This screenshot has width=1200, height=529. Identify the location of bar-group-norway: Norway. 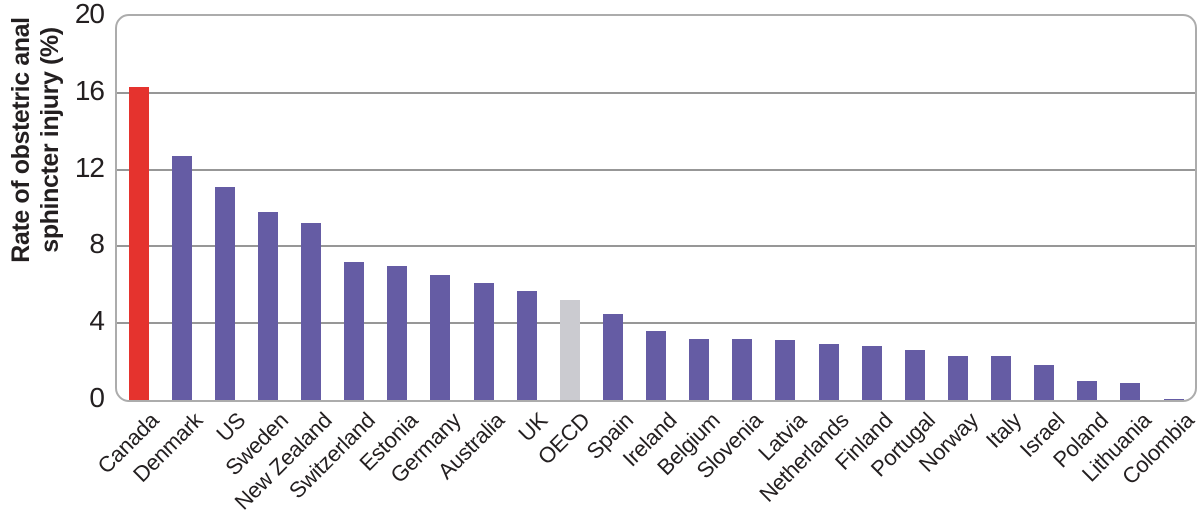
(948, 246).